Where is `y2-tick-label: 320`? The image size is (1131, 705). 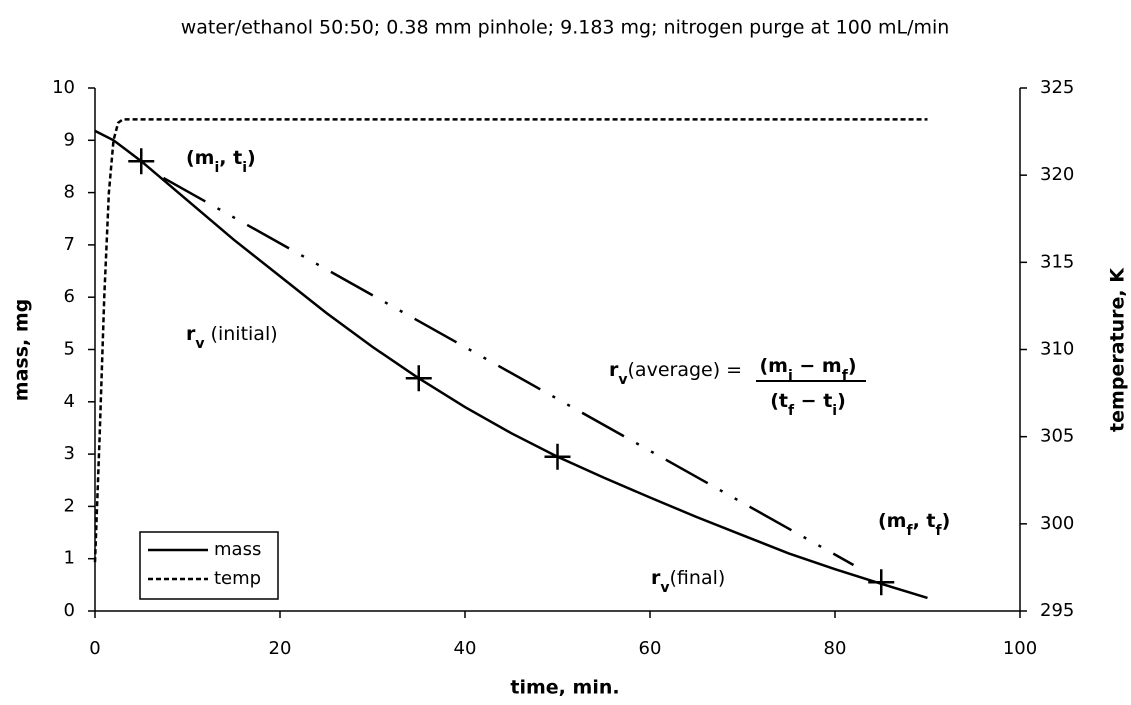 y2-tick-label: 320 is located at coordinates (1057, 174).